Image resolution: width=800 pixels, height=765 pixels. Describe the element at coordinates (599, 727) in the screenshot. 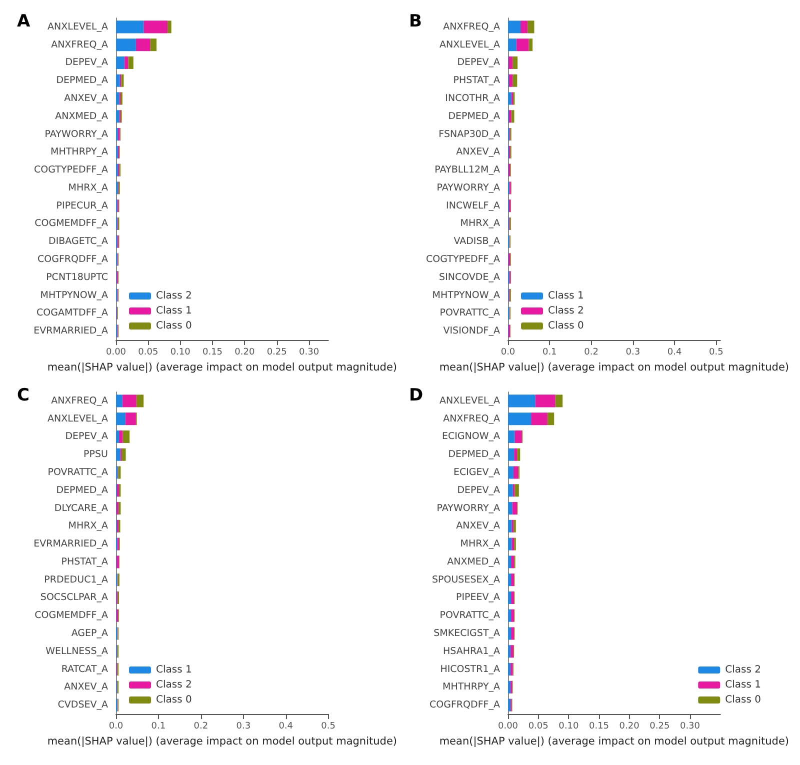

I see `x-tick-label: 0.15` at that location.